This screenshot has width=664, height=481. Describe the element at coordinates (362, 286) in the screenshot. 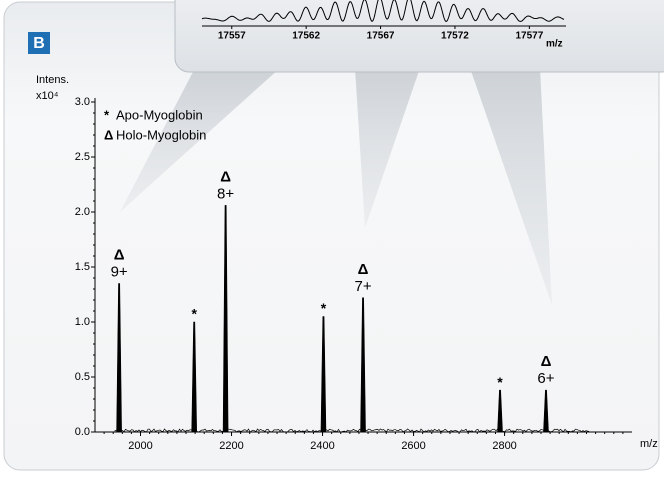

I see `peak-charge-label: 7+` at that location.